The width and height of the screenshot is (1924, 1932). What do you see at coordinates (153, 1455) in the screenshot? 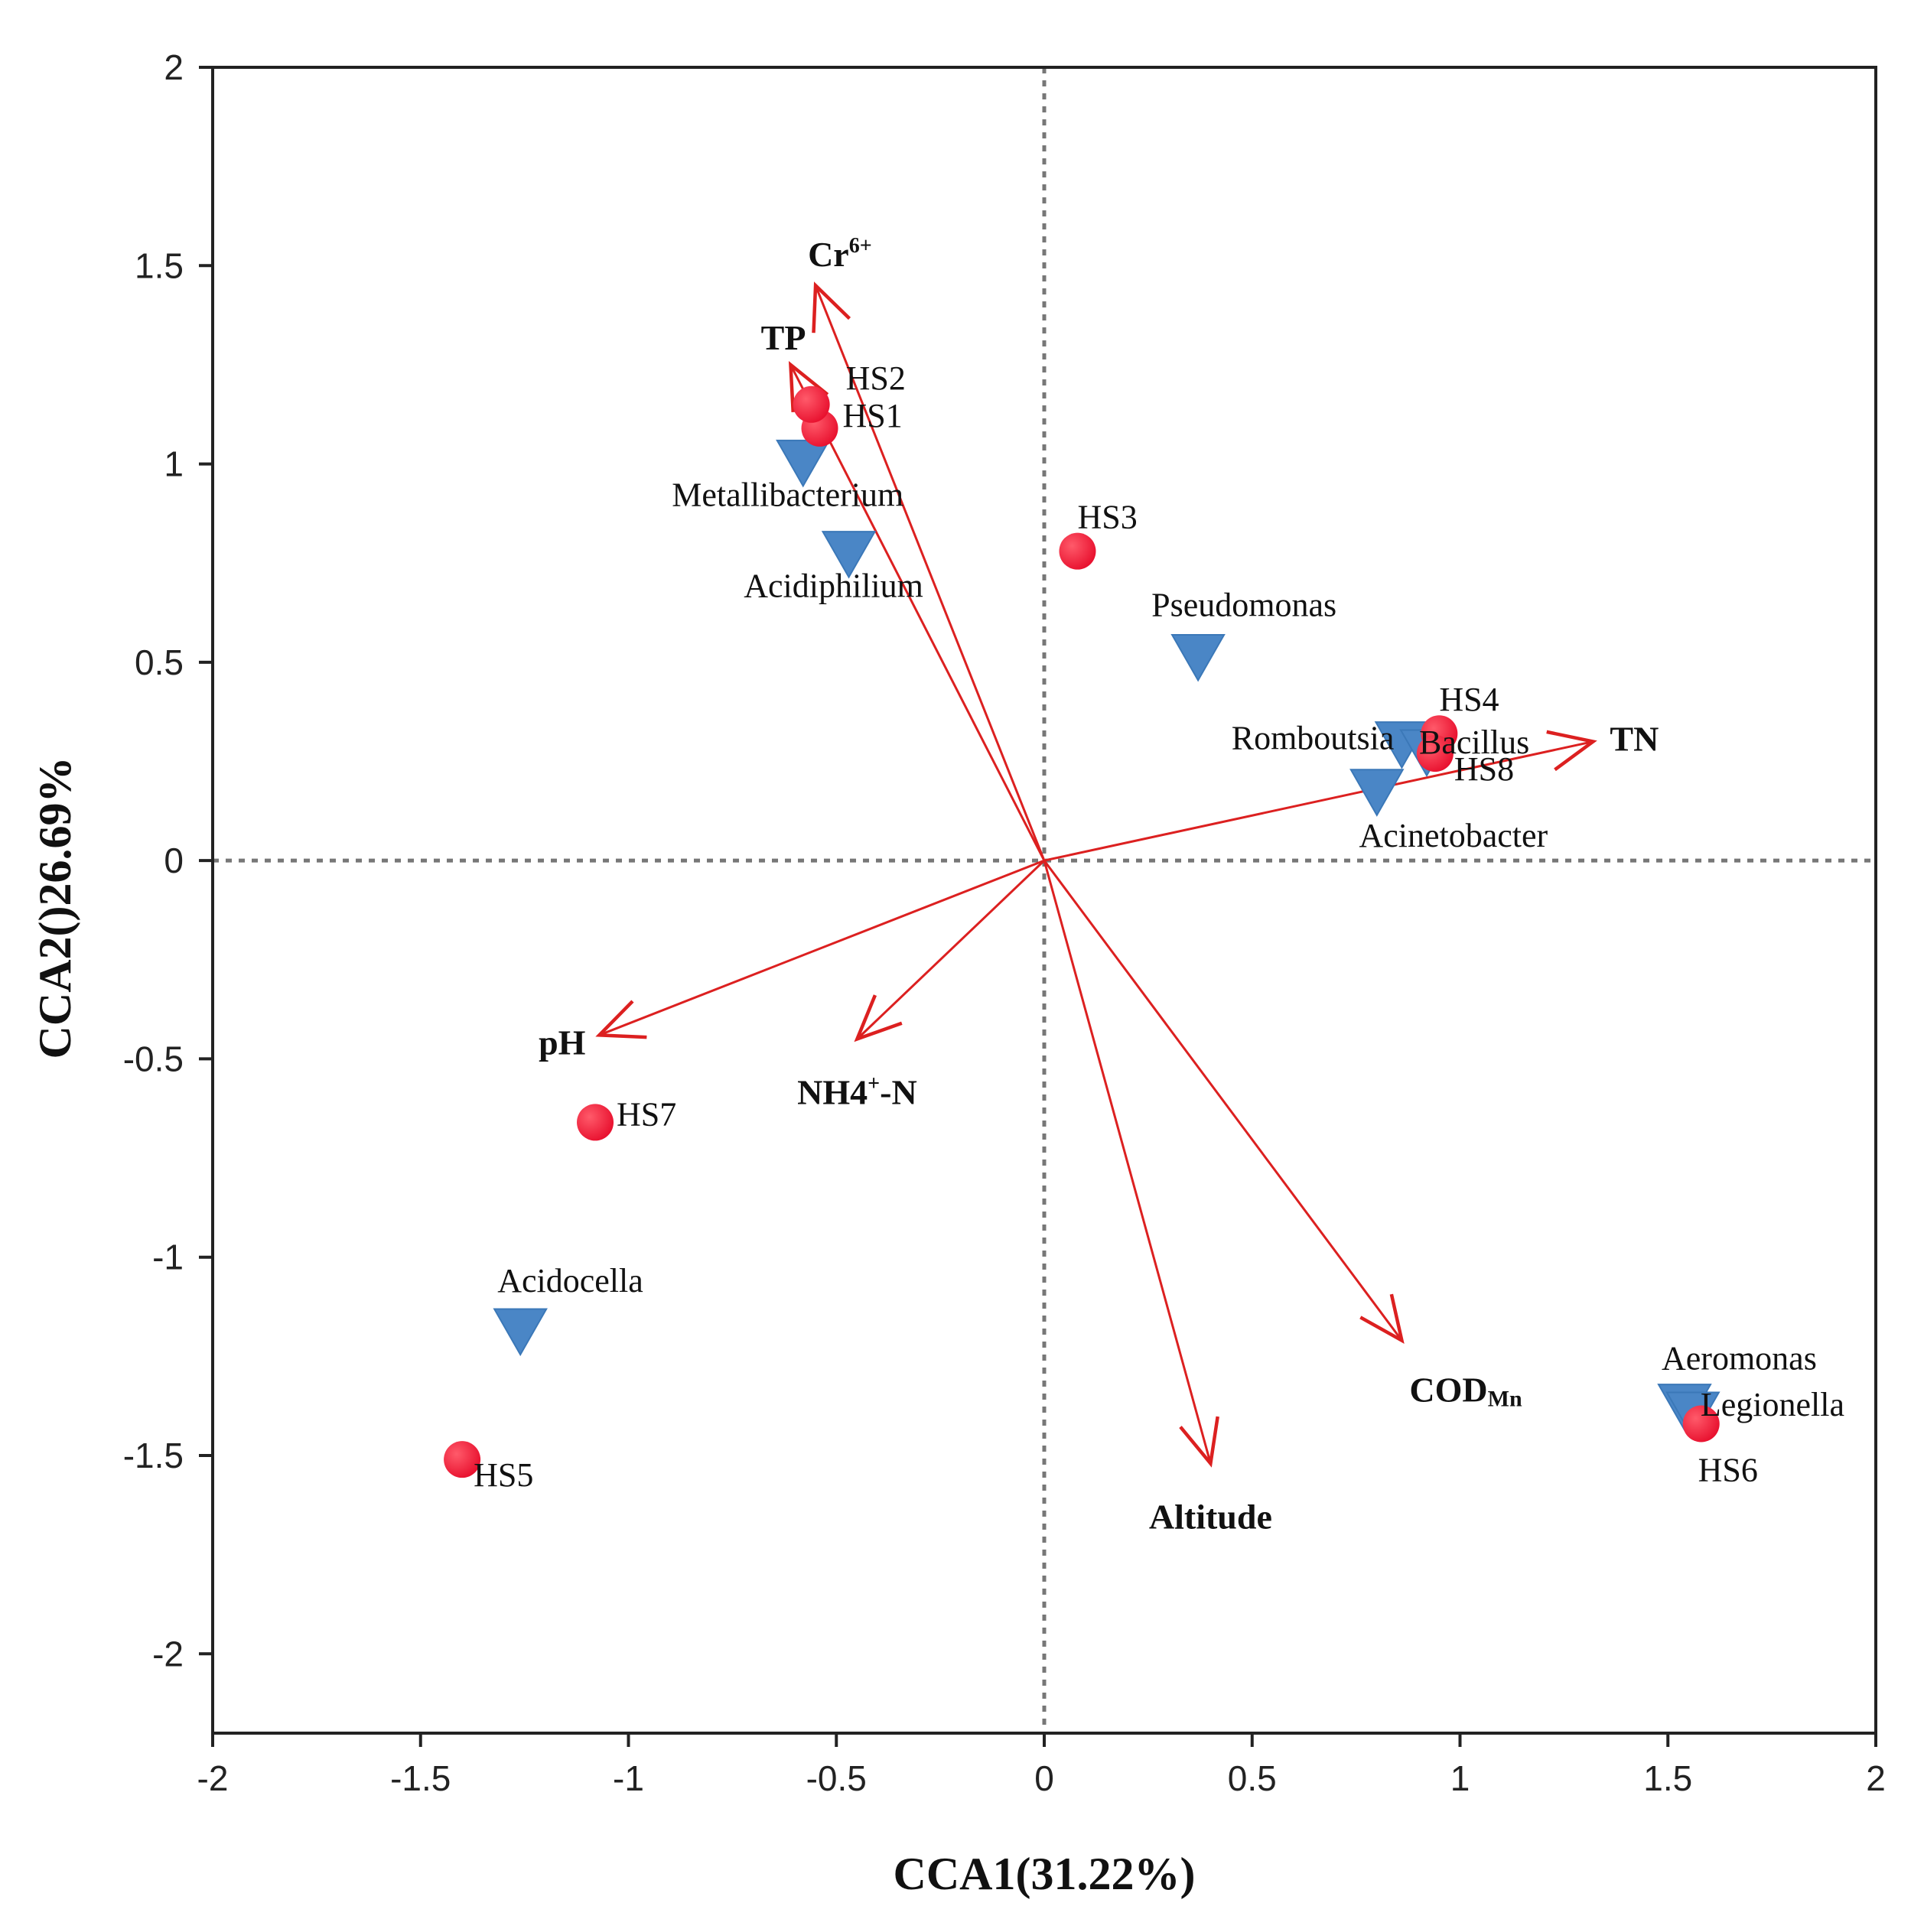
I see `y-tick-label-1: -1.5` at bounding box center [153, 1455].